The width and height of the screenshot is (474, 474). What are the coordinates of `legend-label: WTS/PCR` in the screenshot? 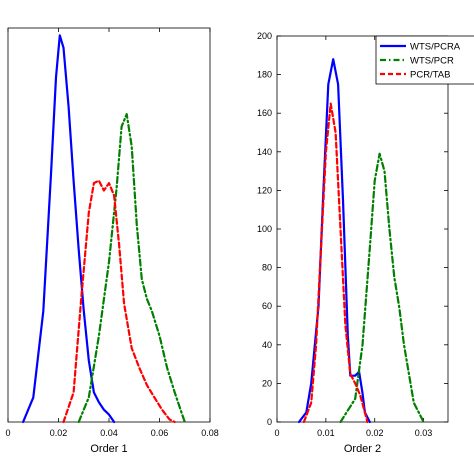 It's located at (432, 61).